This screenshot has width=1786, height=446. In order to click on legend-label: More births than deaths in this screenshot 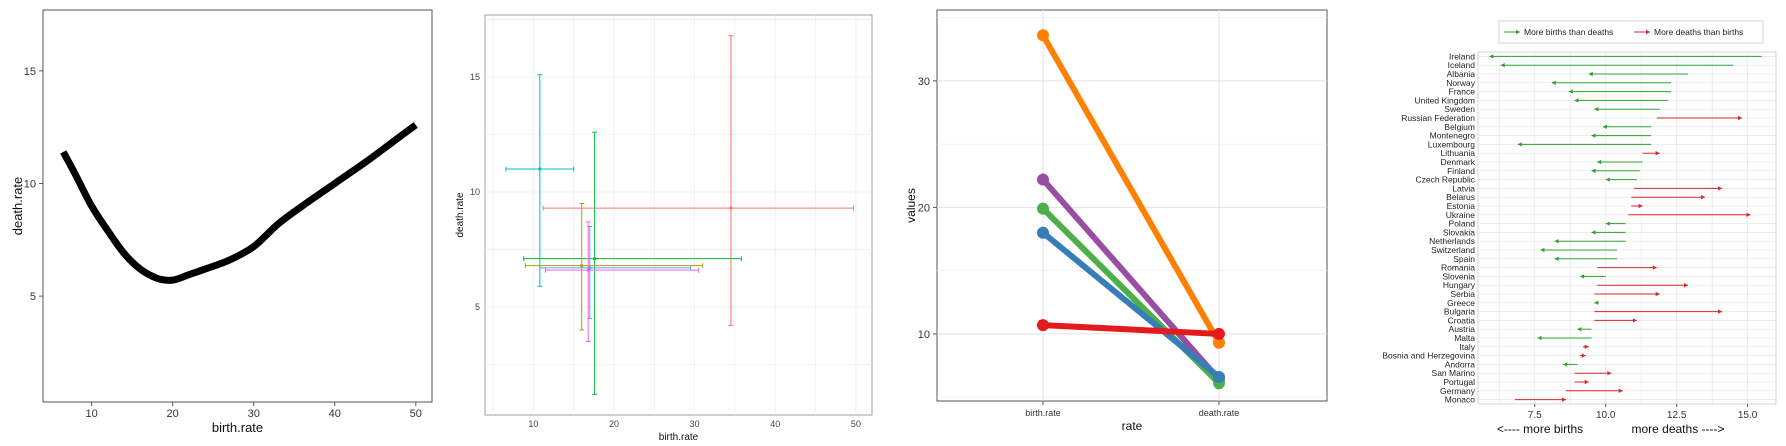, I will do `click(1568, 32)`.